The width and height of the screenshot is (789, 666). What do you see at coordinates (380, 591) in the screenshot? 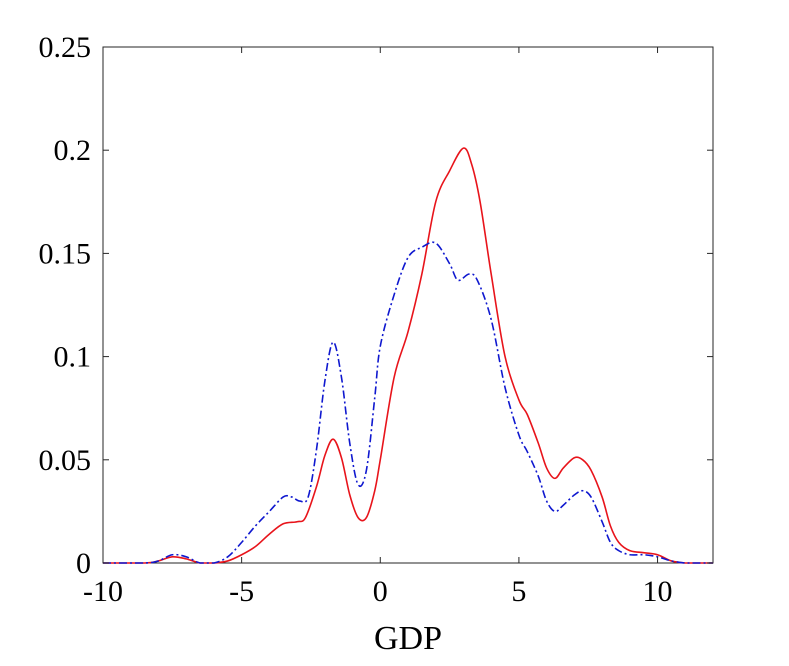
I see `x-tick-label: 0` at bounding box center [380, 591].